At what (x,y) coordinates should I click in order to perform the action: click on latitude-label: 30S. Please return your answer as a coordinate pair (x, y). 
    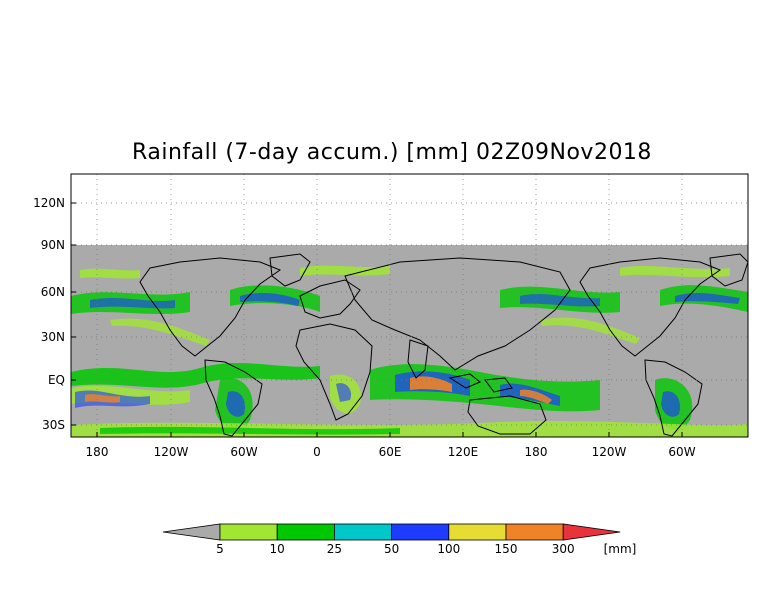
    Looking at the image, I should click on (53, 425).